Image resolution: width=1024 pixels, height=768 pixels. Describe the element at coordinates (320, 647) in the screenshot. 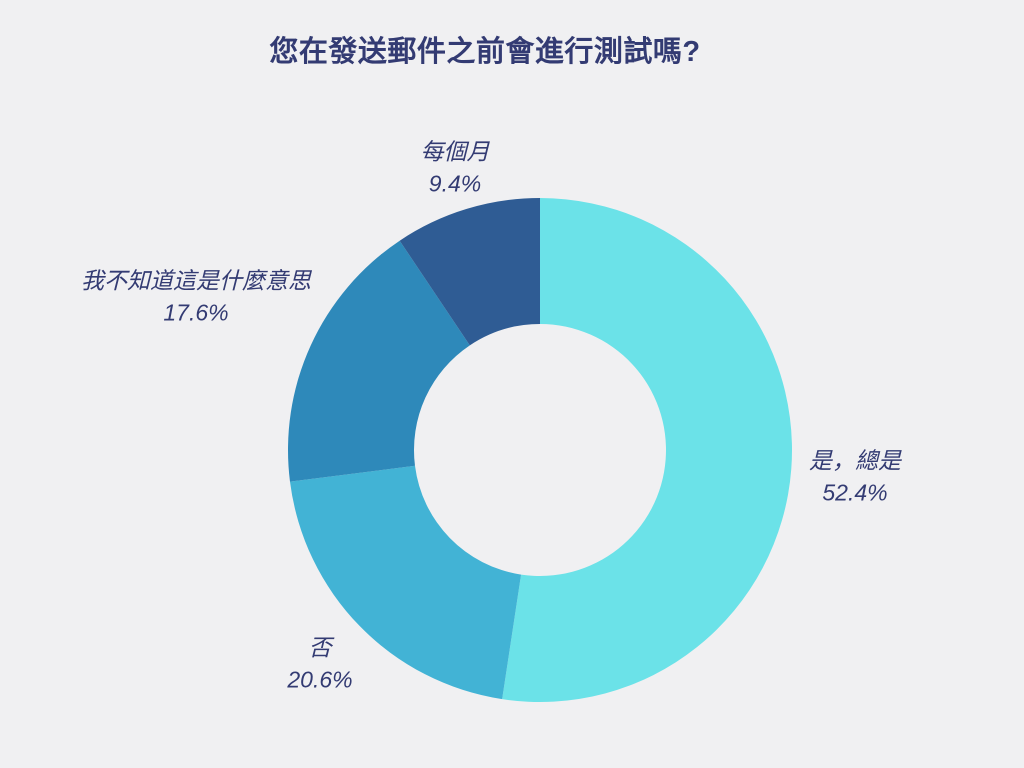

I see `slice-label-text: 否` at that location.